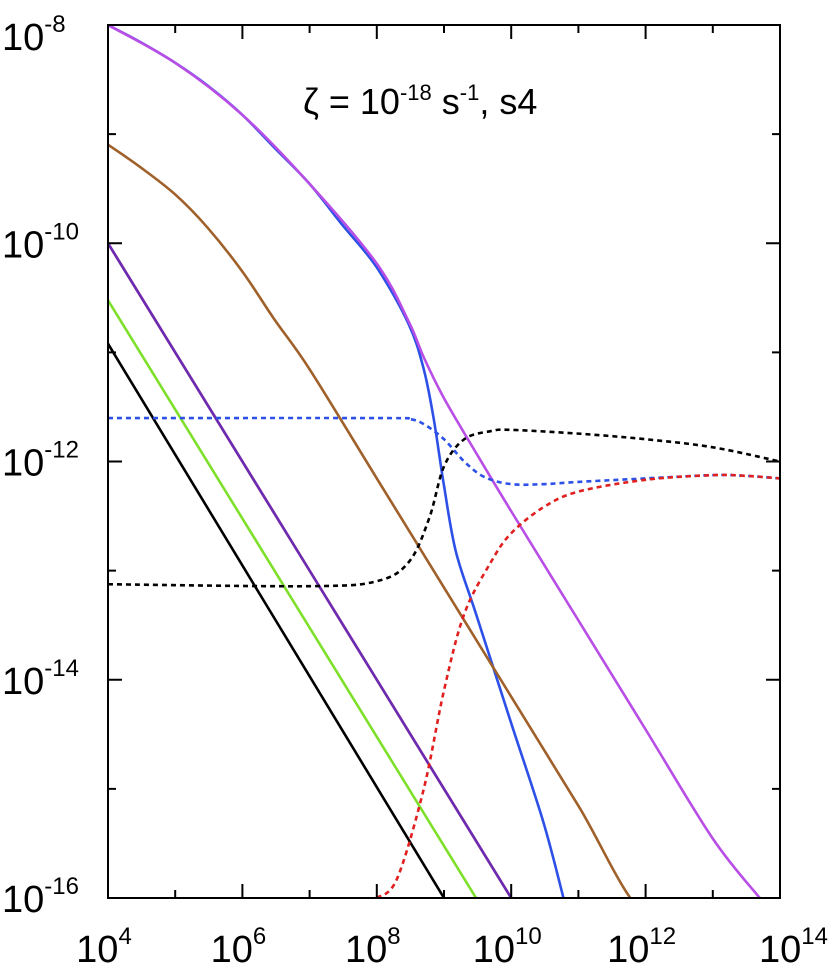 This screenshot has width=831, height=972. Describe the element at coordinates (61, 668) in the screenshot. I see `y-tick-exp: -14` at that location.